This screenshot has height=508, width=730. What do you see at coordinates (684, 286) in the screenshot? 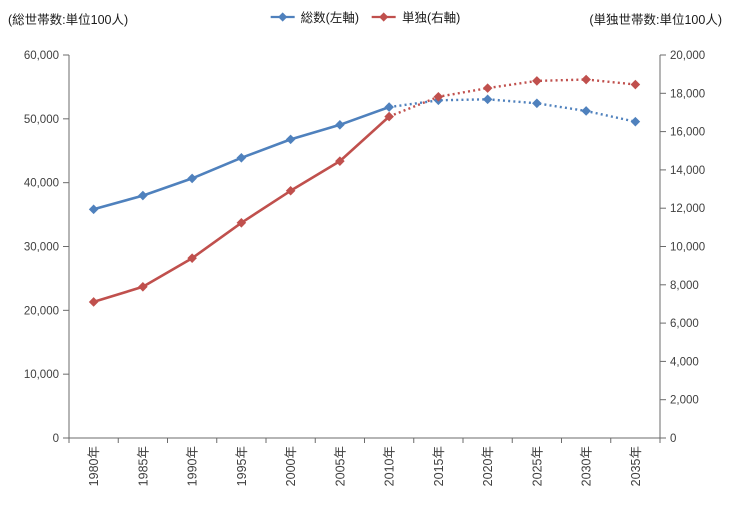
I see `right-y-axis-tick-label: 8,000` at bounding box center [684, 286].